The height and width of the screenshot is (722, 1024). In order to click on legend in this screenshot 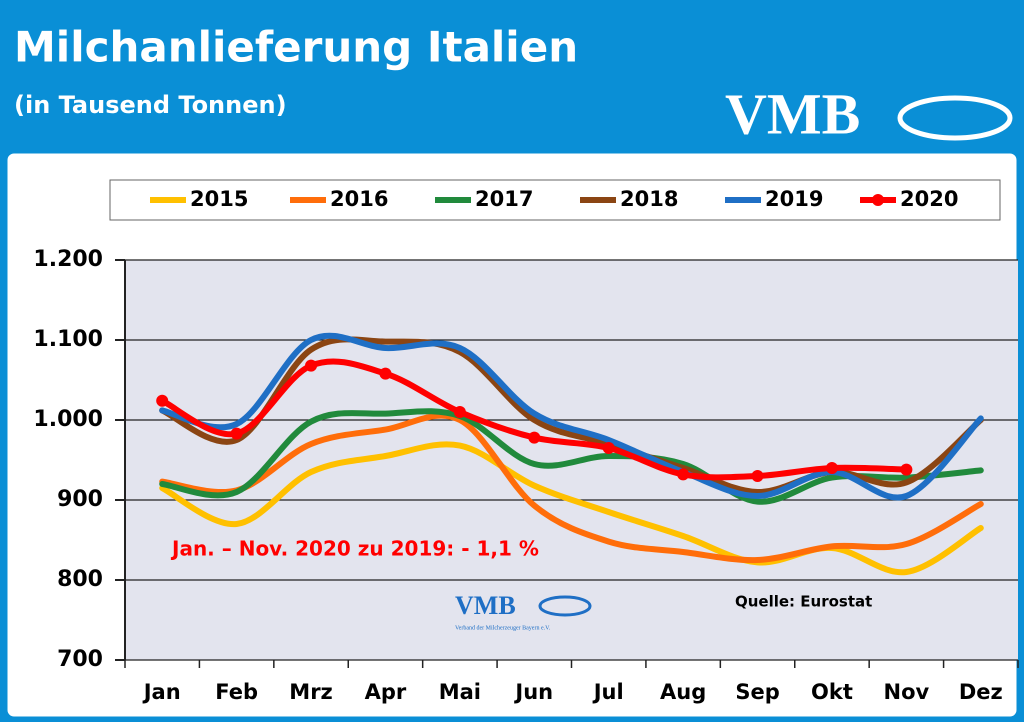, I will do `click(555, 200)`.